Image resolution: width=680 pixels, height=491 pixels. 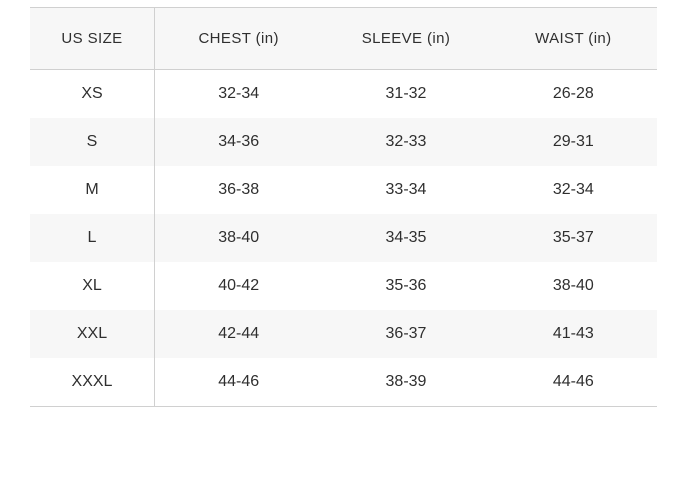 I want to click on header-chest: CHEST (in), so click(x=238, y=38).